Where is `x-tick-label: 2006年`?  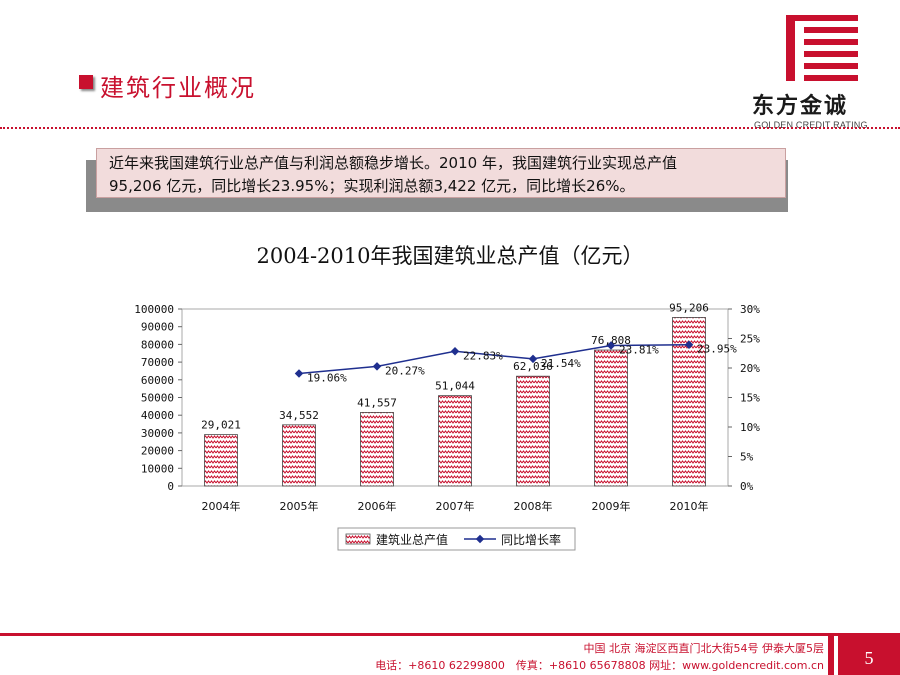
x-tick-label: 2006年 is located at coordinates (377, 506).